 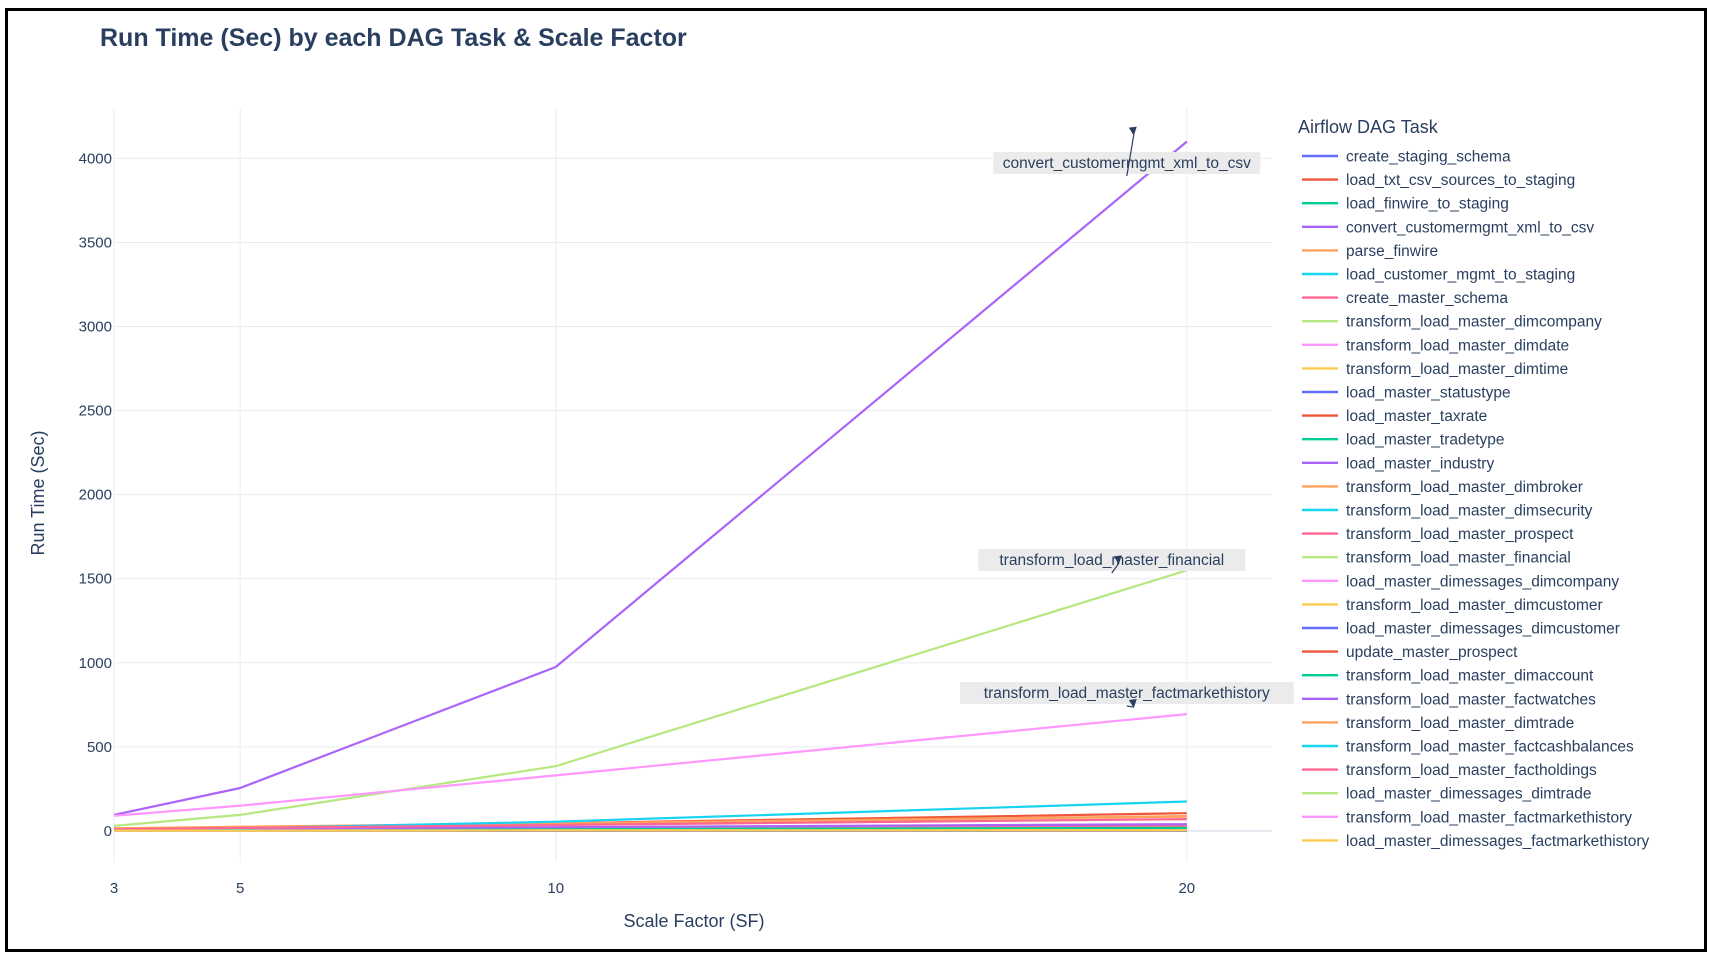 I want to click on y-tick-label: 1500, so click(x=95, y=579).